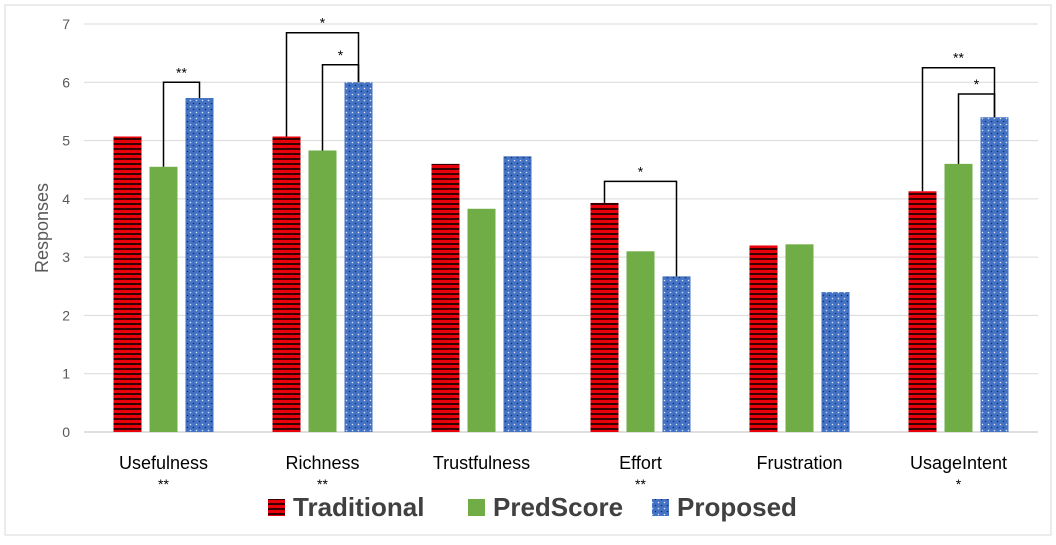 This screenshot has height=545, width=1056. I want to click on legend-label: Traditional, so click(358, 507).